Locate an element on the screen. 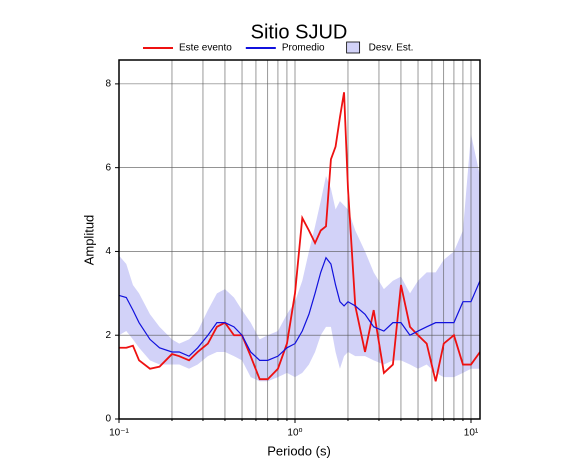 The width and height of the screenshot is (586, 475). y-tick-label: 6 is located at coordinates (108, 167).